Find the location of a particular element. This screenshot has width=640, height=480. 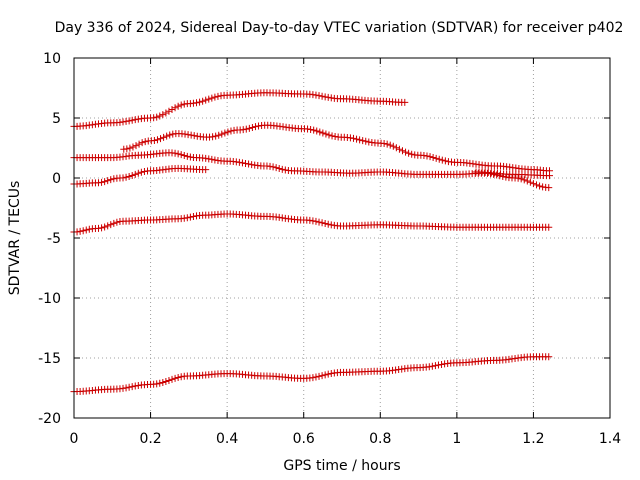

x-tick-label: 1 is located at coordinates (456, 439).